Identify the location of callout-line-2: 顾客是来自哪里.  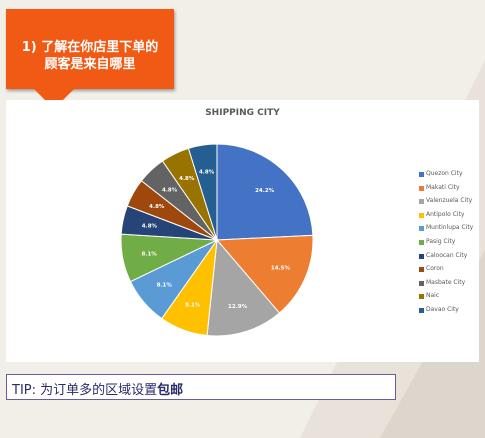
(90, 64).